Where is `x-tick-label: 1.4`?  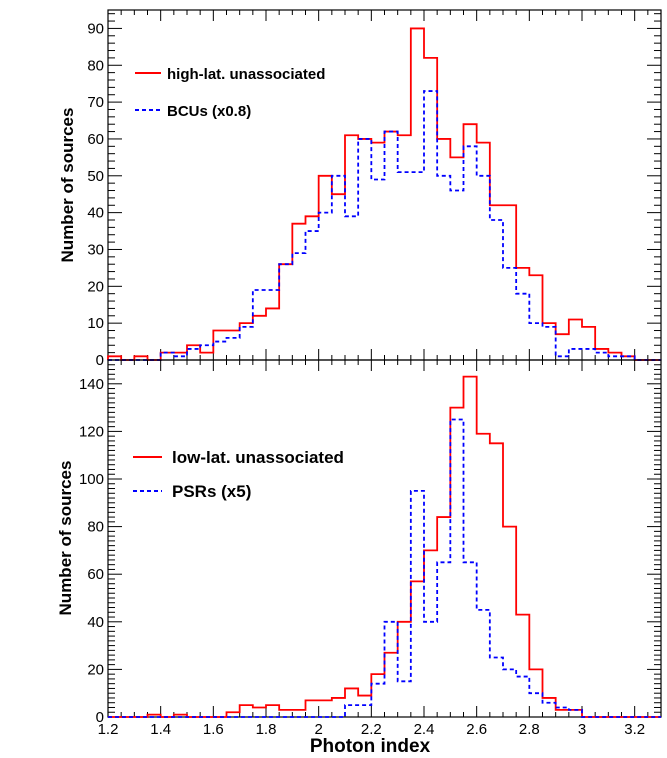 x-tick-label: 1.4 is located at coordinates (160, 729).